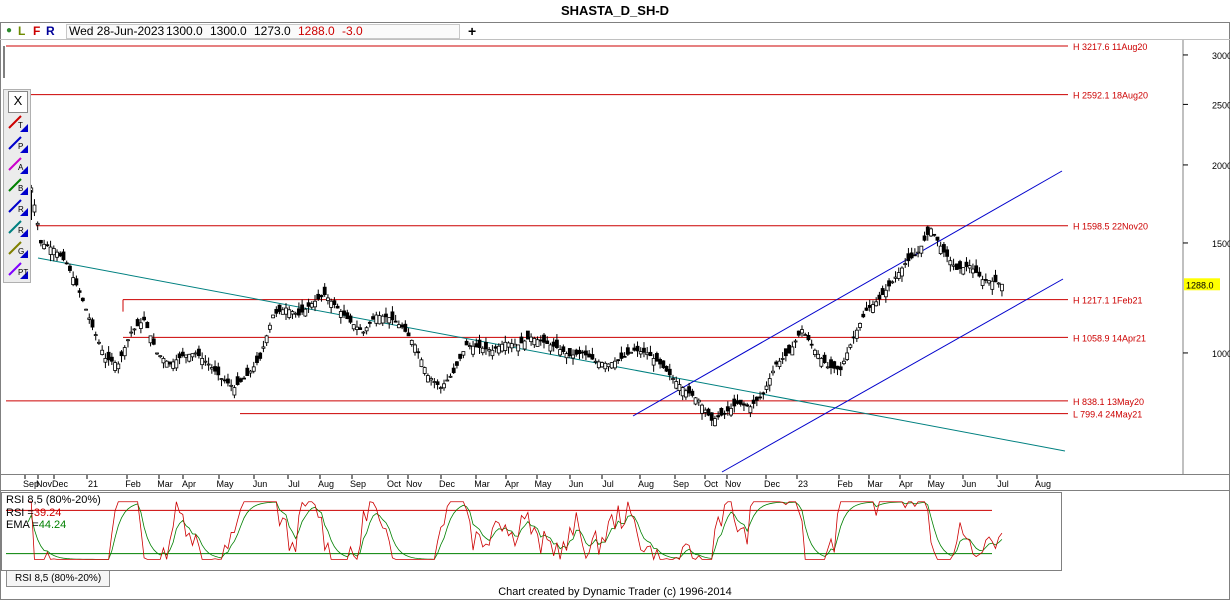 The image size is (1230, 601). Describe the element at coordinates (1200, 285) in the screenshot. I see `last-price-label: 1288.0` at that location.